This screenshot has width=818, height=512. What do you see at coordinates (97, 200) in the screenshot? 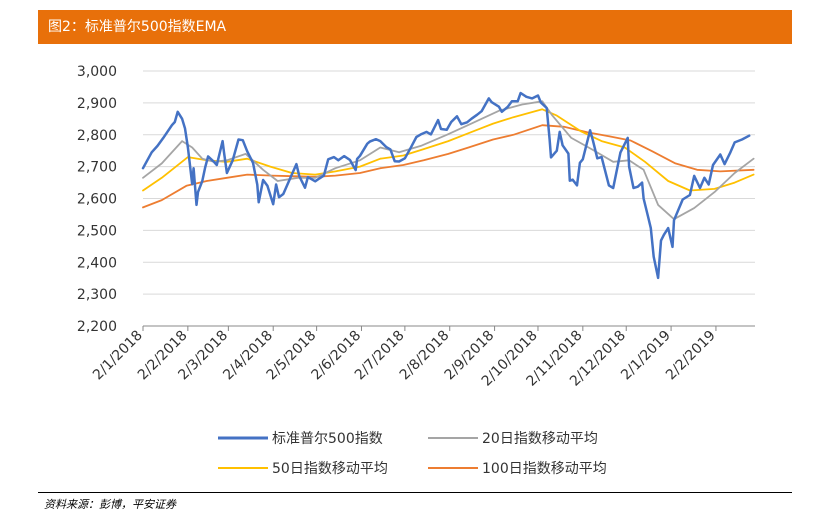
I see `y-tick-label: 2,600` at bounding box center [97, 200].